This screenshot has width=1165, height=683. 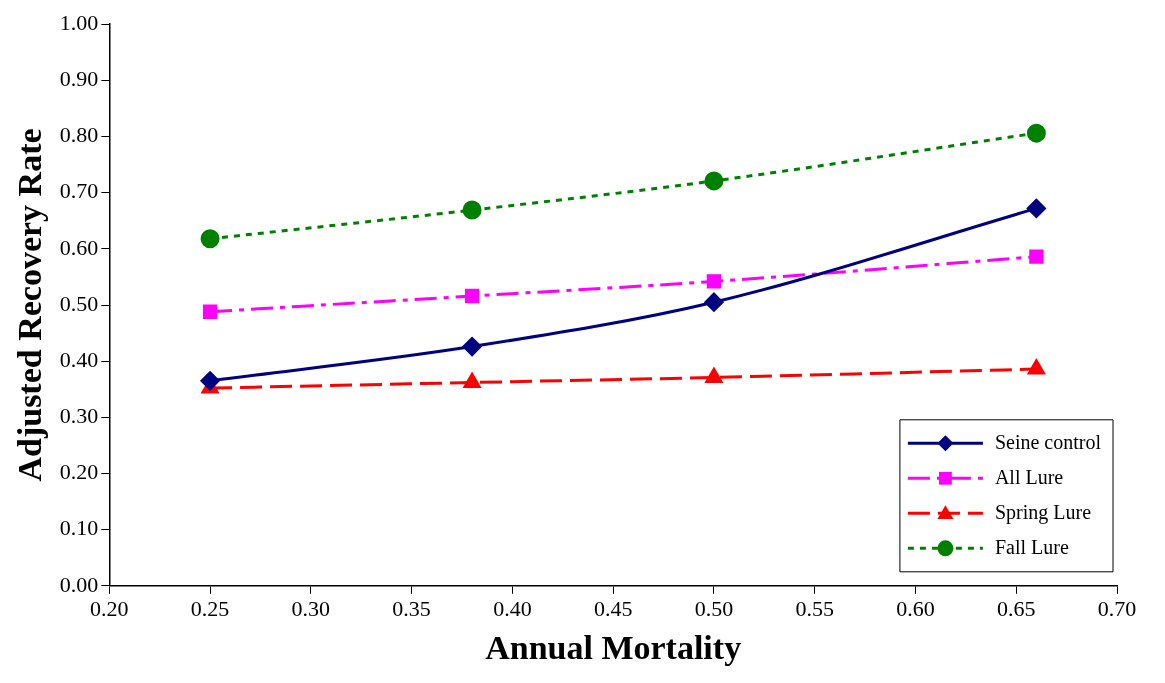 I want to click on y-axis-title: Adjusted Recovery Rate, so click(x=30, y=305).